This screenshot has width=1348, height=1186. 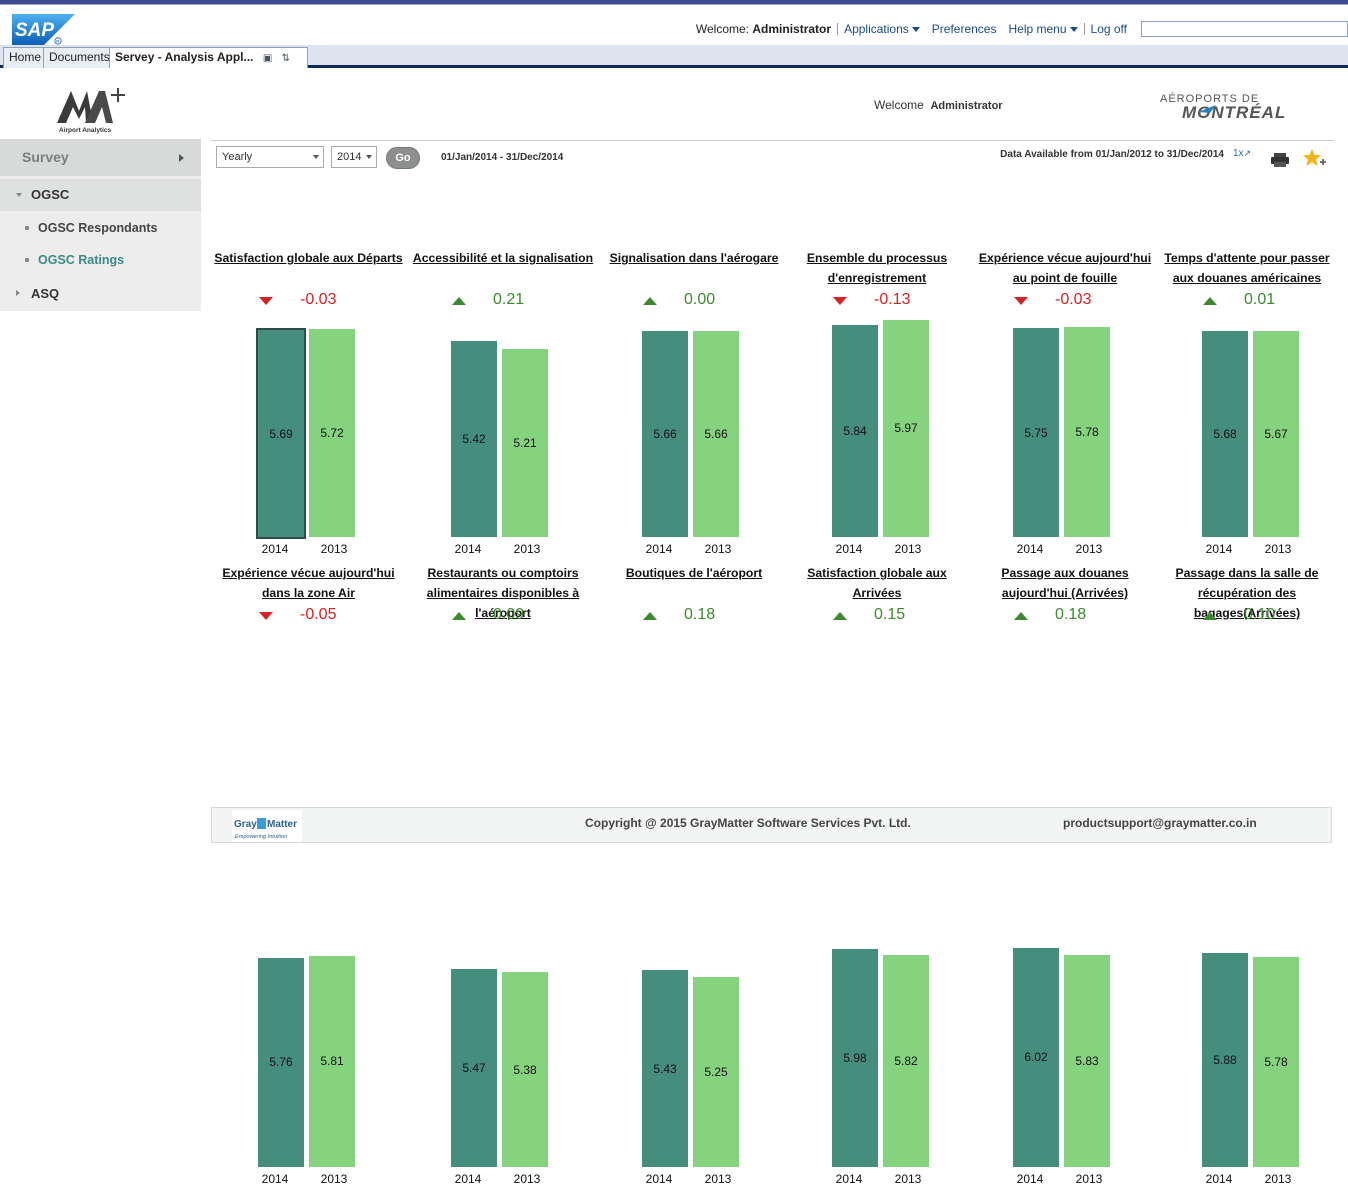 I want to click on bar-value-label: 6.02, so click(x=1036, y=1057).